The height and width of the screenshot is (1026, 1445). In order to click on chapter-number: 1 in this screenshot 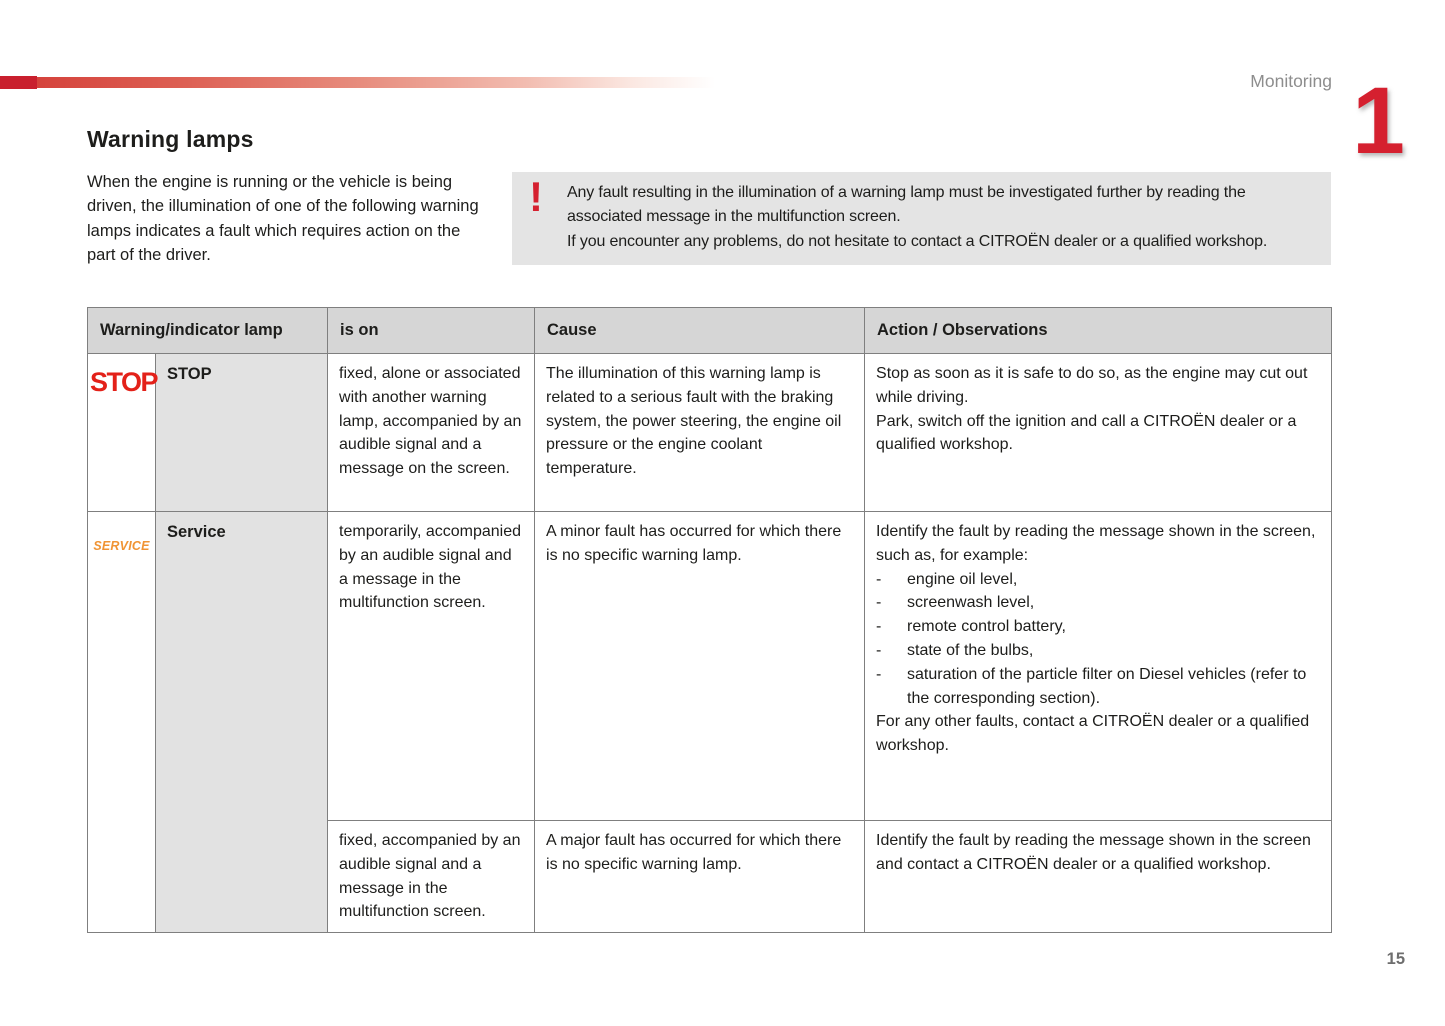, I will do `click(1378, 121)`.